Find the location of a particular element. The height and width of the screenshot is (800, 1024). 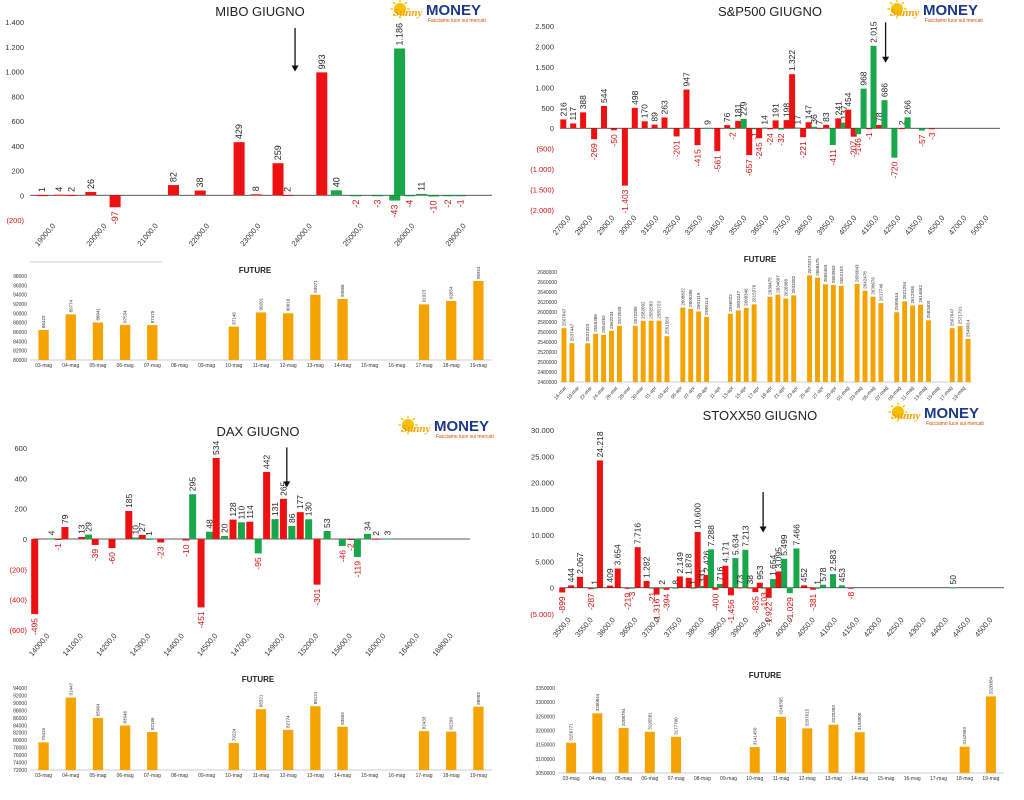

future-x-tick: 27-apr is located at coordinates (819, 392).